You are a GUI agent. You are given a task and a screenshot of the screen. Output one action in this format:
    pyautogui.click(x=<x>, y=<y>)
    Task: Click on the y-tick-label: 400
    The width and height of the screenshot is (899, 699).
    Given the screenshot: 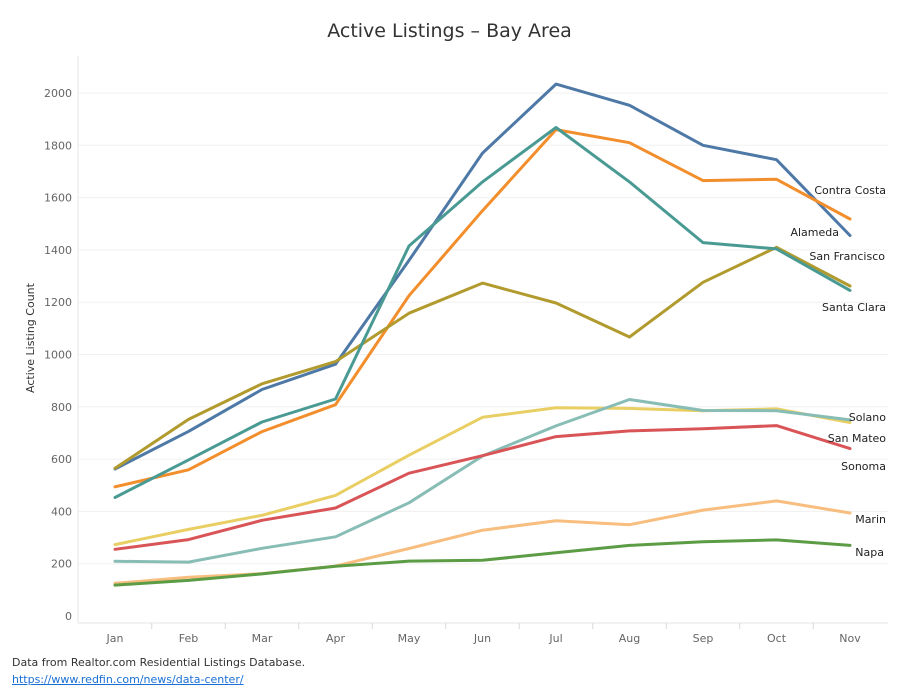 What is the action you would take?
    pyautogui.click(x=61, y=511)
    